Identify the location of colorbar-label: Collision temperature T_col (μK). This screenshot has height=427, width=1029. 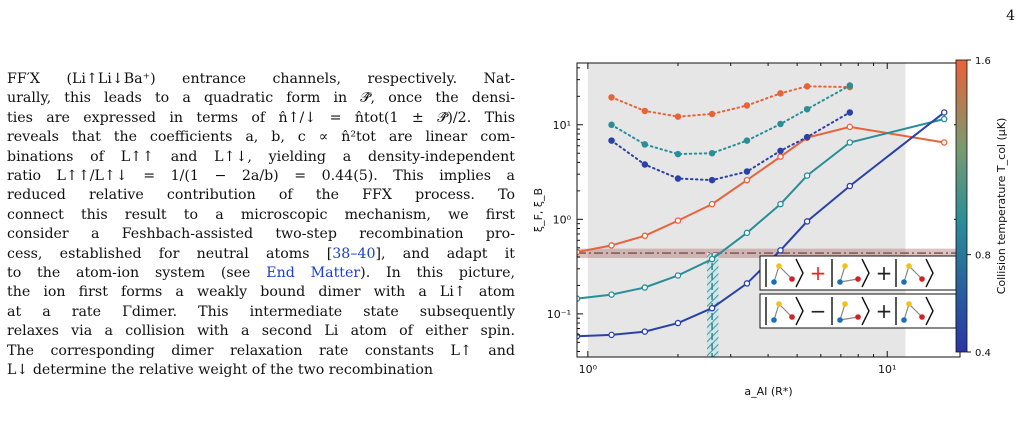
(1001, 206).